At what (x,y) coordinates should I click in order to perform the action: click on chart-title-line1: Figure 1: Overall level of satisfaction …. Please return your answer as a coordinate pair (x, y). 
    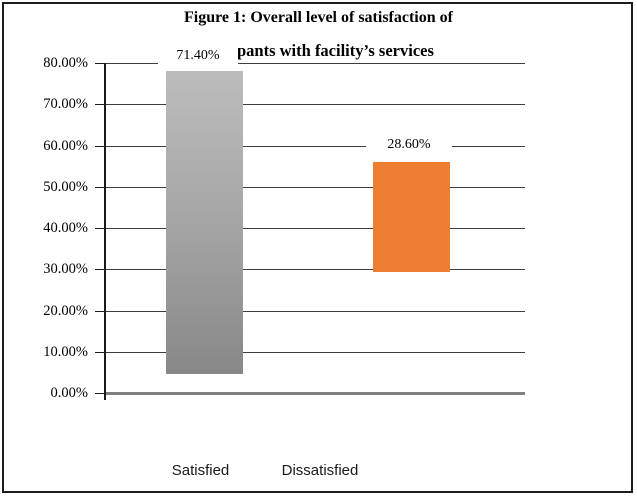
    Looking at the image, I should click on (318, 17).